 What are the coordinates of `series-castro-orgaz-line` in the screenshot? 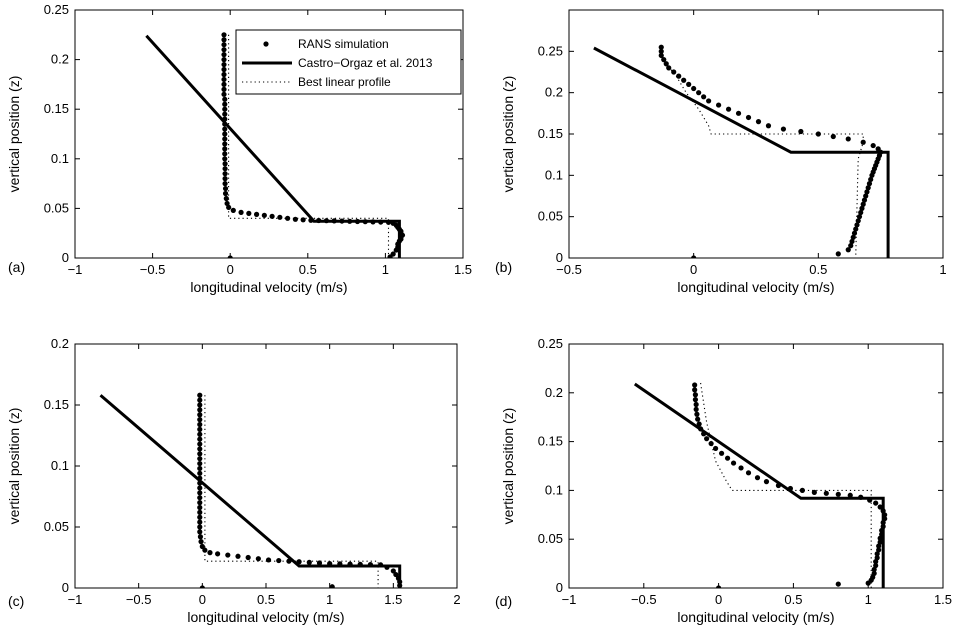 It's located at (759, 485).